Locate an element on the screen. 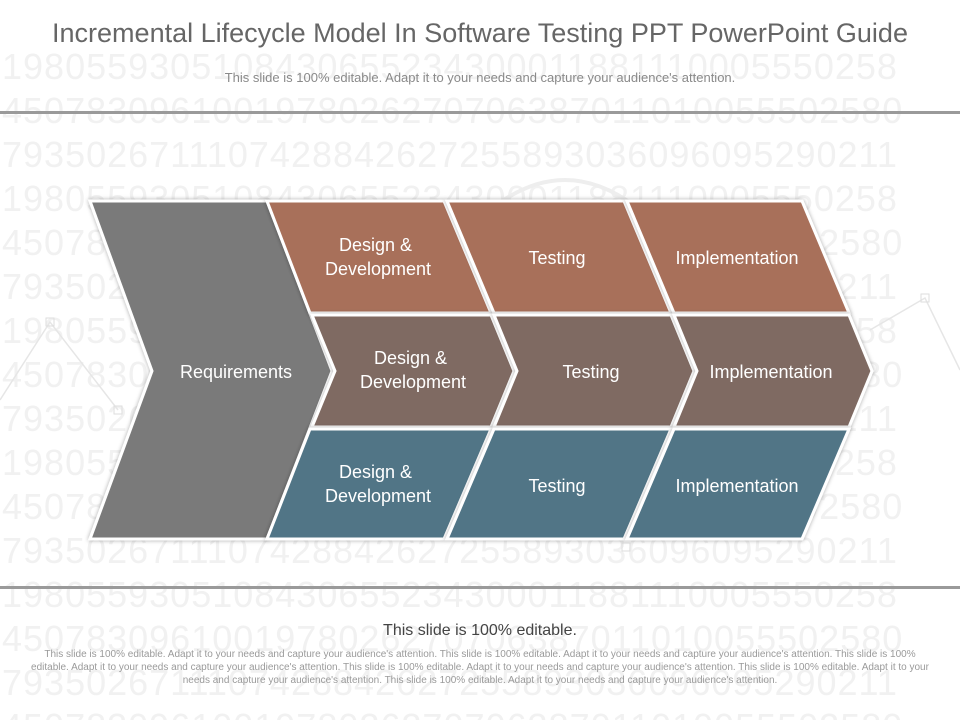  decorative-line-right is located at coordinates (914, 333).